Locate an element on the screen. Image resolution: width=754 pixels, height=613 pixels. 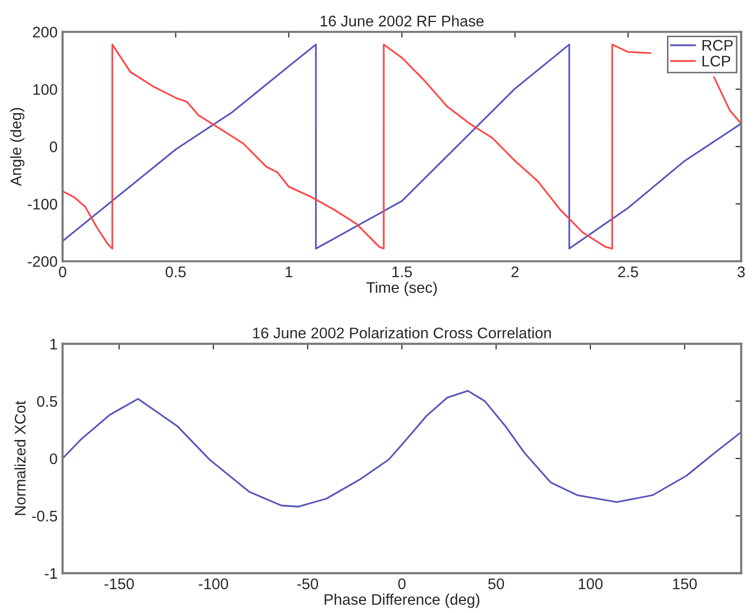
x-tick-label: 100 is located at coordinates (590, 584).